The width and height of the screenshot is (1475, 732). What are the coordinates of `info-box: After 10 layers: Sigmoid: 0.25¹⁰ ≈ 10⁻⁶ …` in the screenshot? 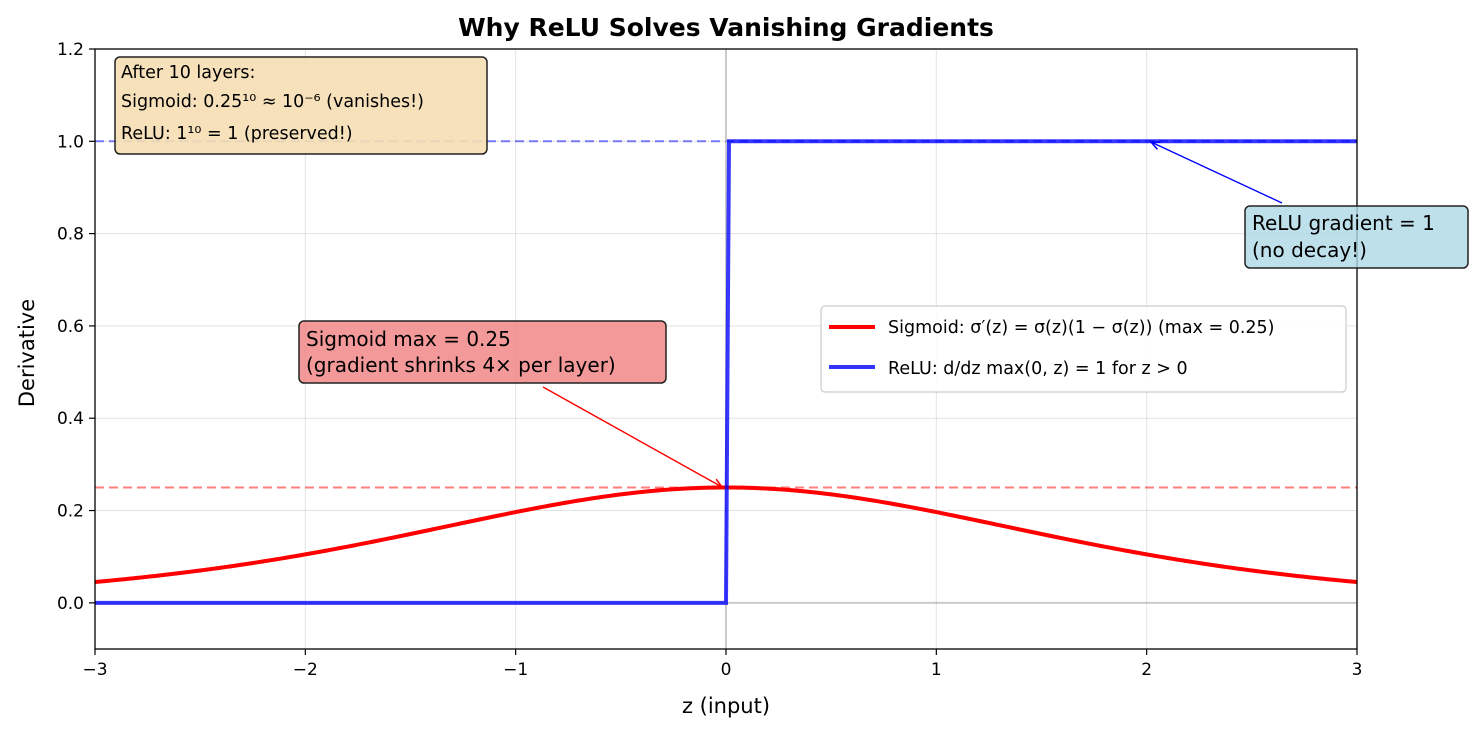 It's located at (301, 105).